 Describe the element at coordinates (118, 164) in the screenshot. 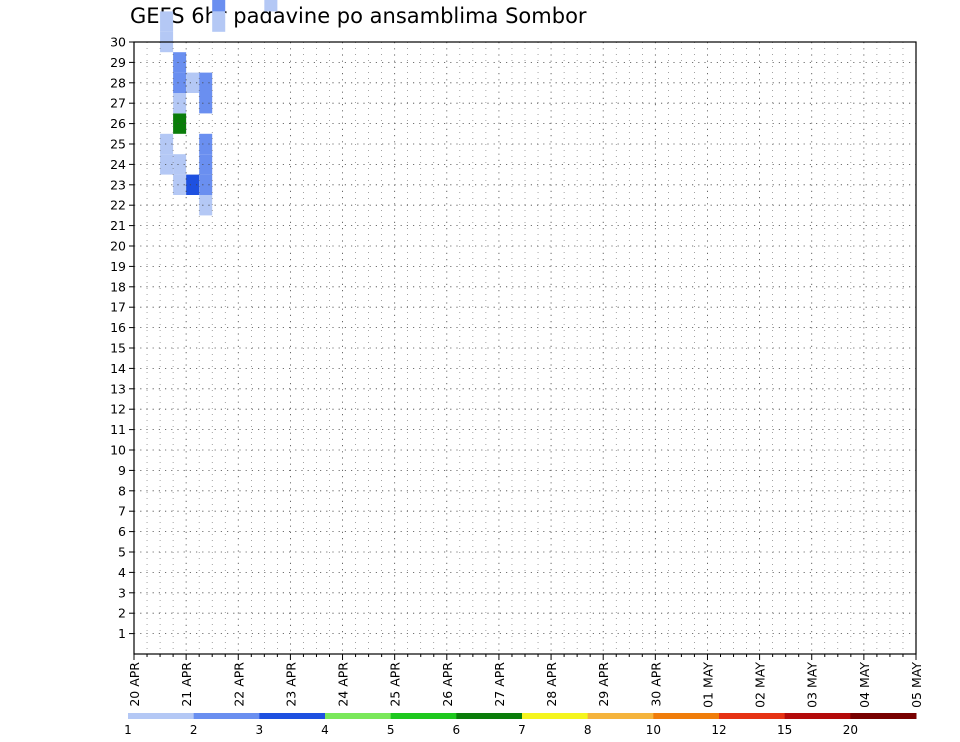

I see `y-tick-label: 24` at that location.